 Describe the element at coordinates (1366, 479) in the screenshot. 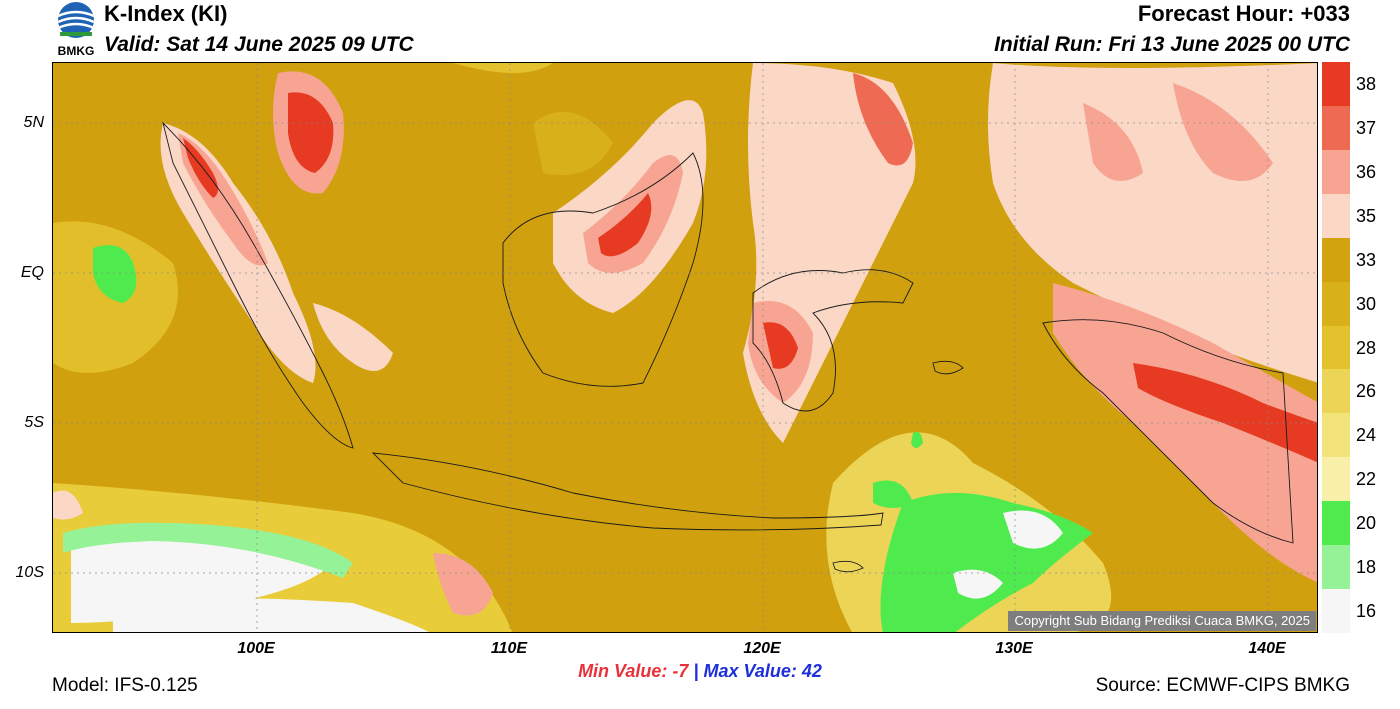

I see `colorbar-label: 22` at that location.